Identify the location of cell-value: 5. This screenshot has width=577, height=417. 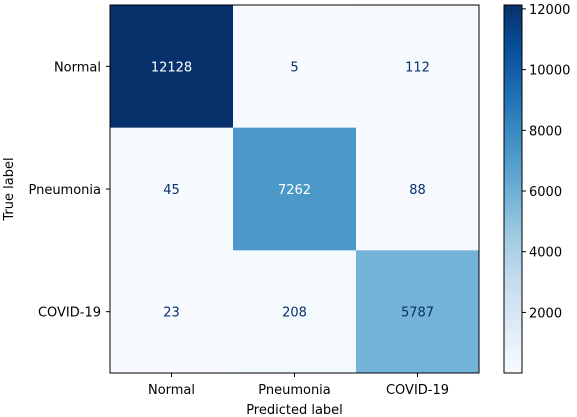
(294, 67).